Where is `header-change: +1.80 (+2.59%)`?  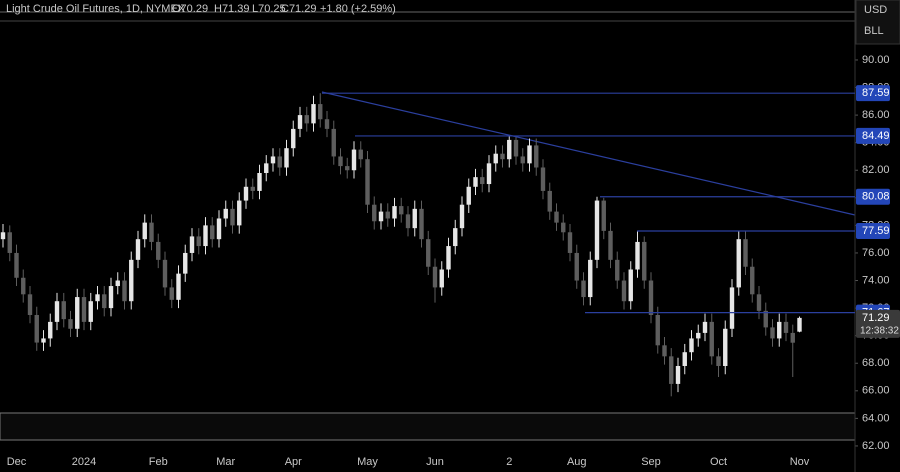
header-change: +1.80 (+2.59%) is located at coordinates (358, 9).